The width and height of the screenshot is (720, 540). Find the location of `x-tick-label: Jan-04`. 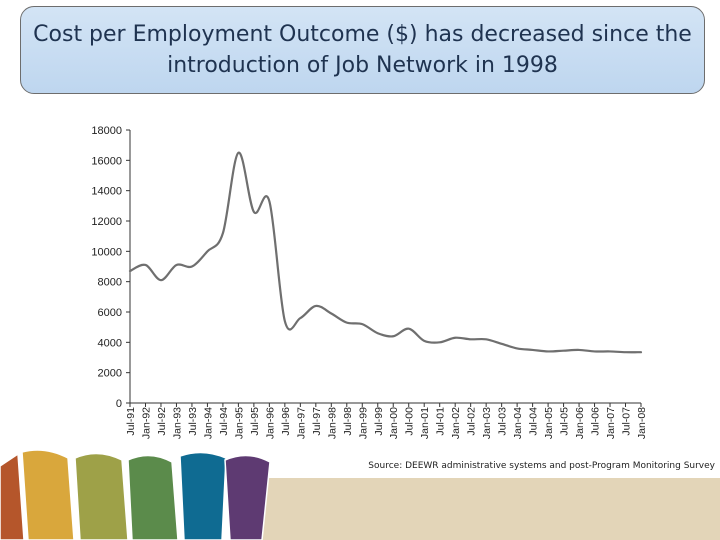

x-tick-label: Jan-04 is located at coordinates (518, 423).